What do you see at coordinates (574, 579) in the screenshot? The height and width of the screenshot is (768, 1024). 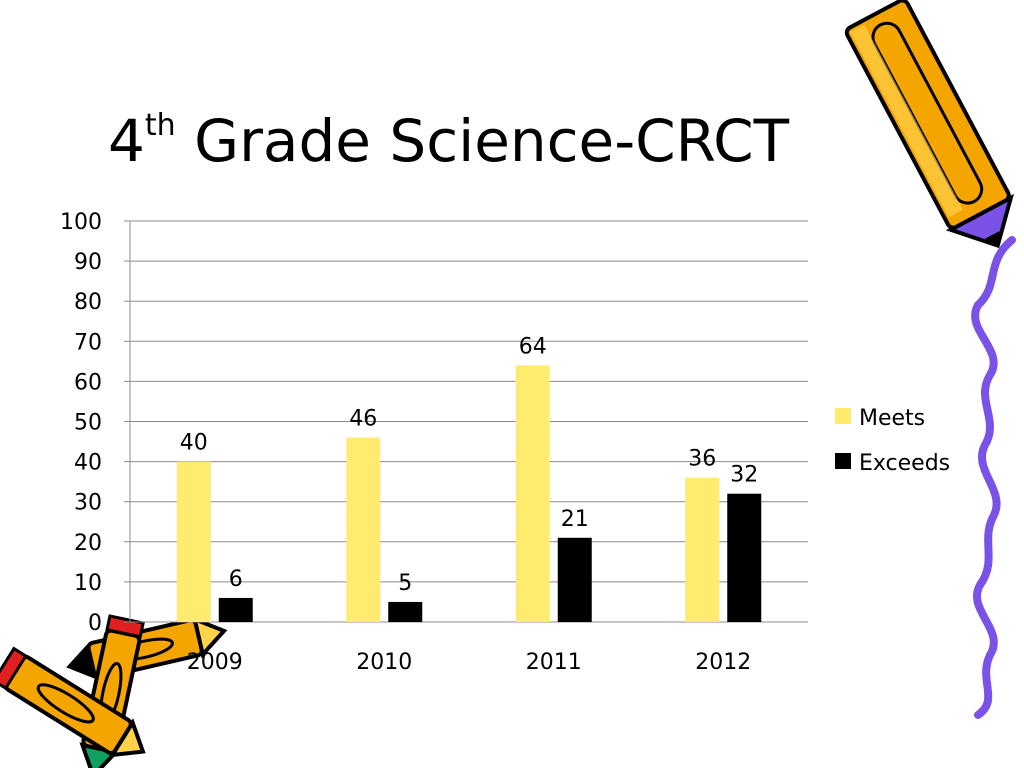 I see `bar-exceeds-2011` at bounding box center [574, 579].